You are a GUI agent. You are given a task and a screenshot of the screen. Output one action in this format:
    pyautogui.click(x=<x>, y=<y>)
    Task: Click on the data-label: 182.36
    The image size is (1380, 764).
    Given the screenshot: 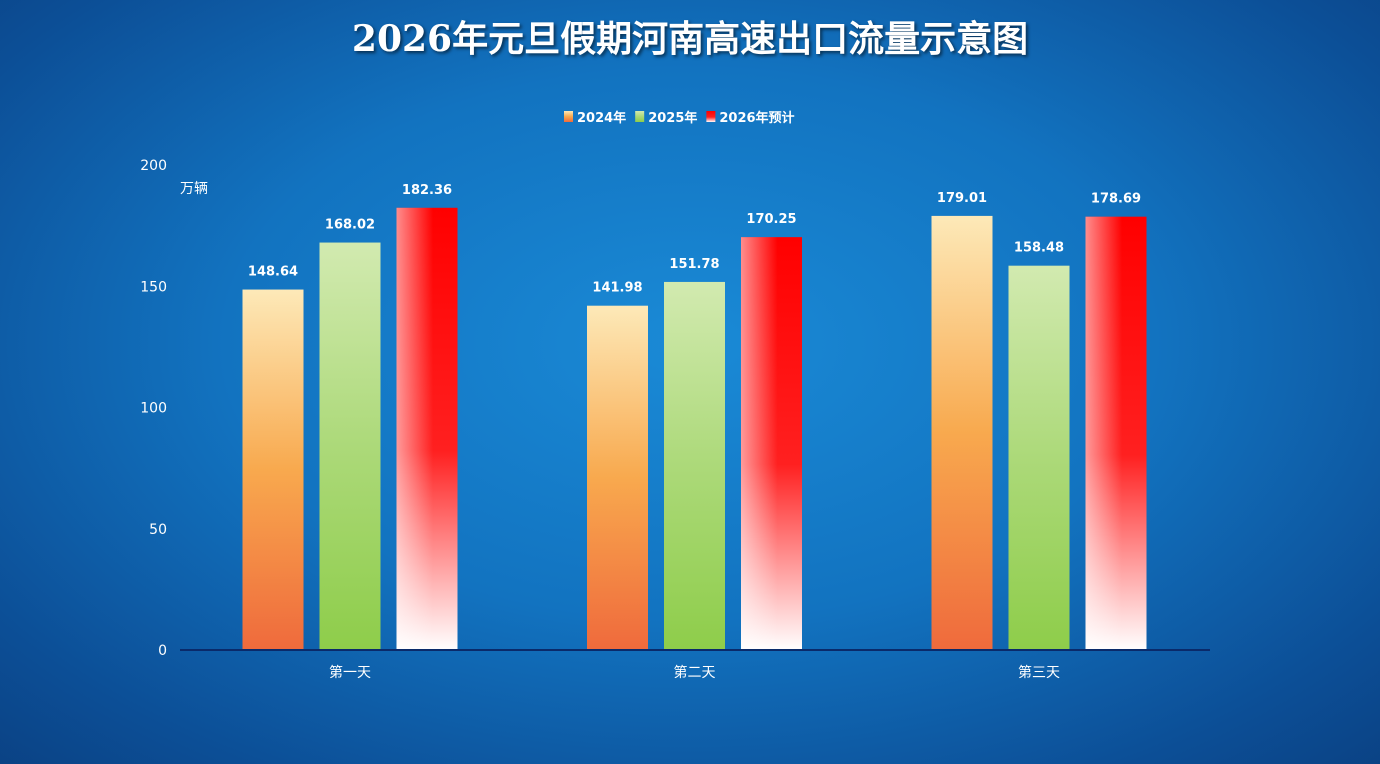 What is the action you would take?
    pyautogui.click(x=427, y=190)
    